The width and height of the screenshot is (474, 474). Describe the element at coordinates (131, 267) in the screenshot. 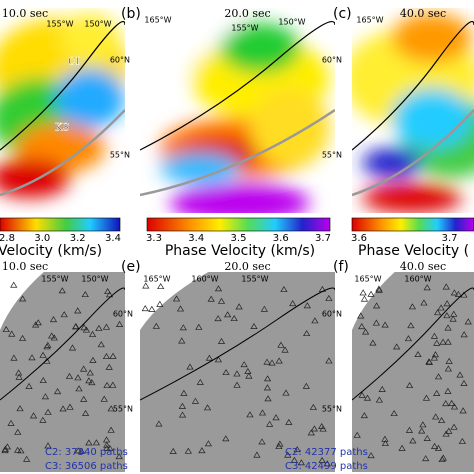

I see `panel-label: (e)` at that location.